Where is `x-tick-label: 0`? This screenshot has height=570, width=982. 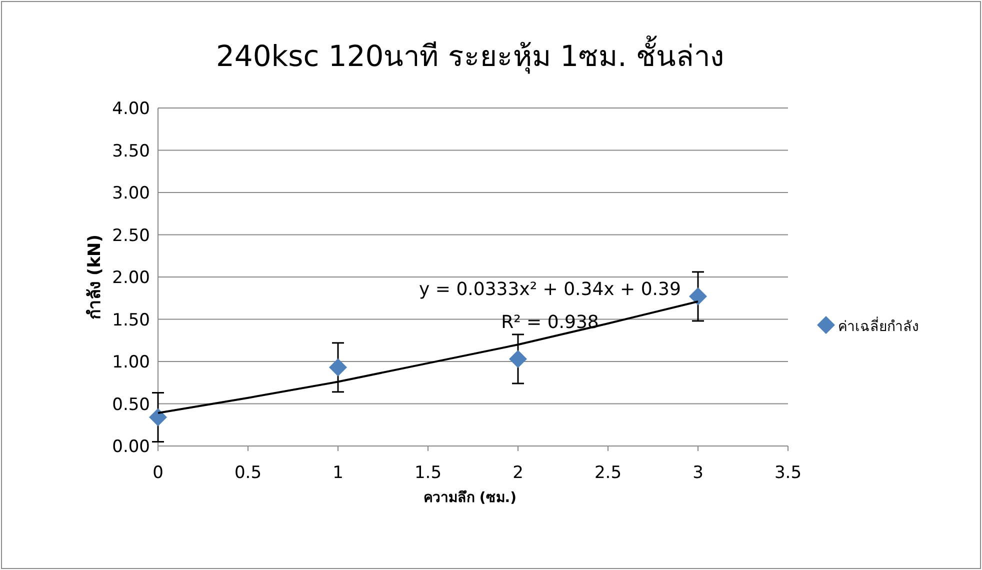
x-tick-label: 0 is located at coordinates (158, 473).